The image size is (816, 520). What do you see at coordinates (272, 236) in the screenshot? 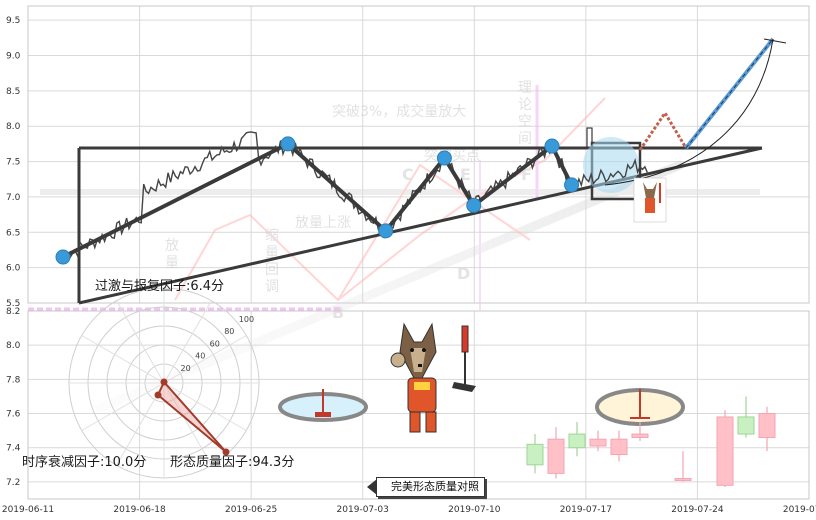
I see `watermark-char: 缩` at bounding box center [272, 236].